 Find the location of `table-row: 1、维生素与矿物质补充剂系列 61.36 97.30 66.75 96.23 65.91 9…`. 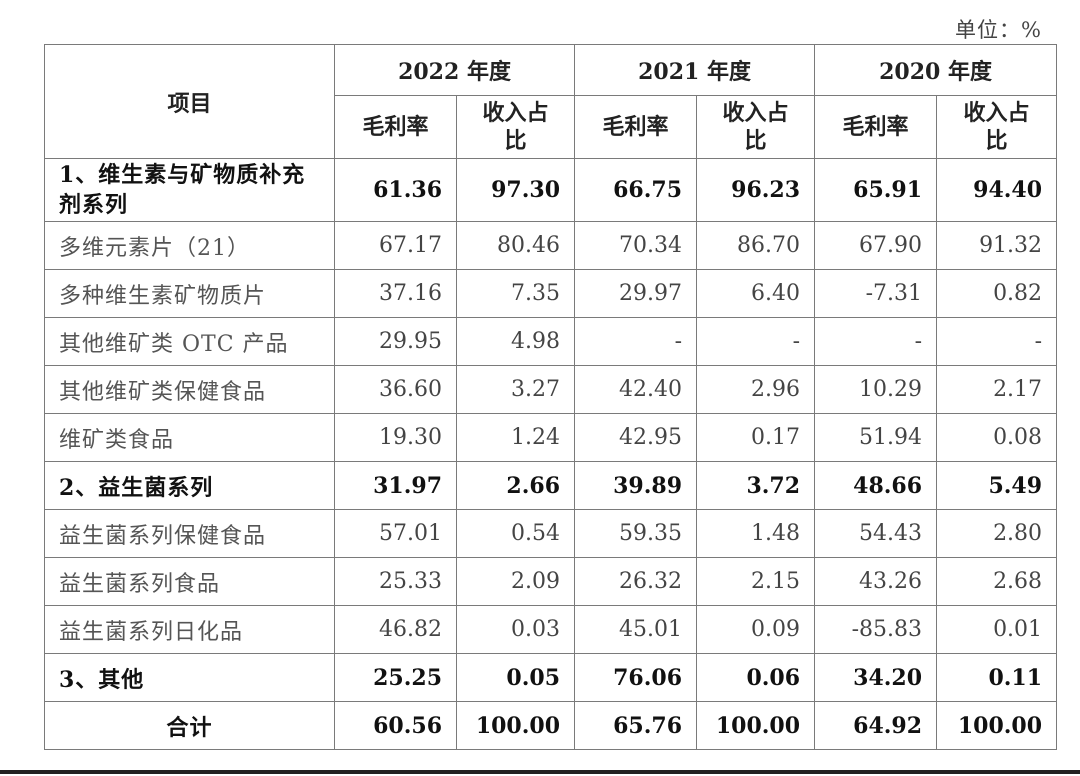

table-row: 1、维生素与矿物质补充剂系列 61.36 97.30 66.75 96.23 65.91 9… is located at coordinates (551, 190).